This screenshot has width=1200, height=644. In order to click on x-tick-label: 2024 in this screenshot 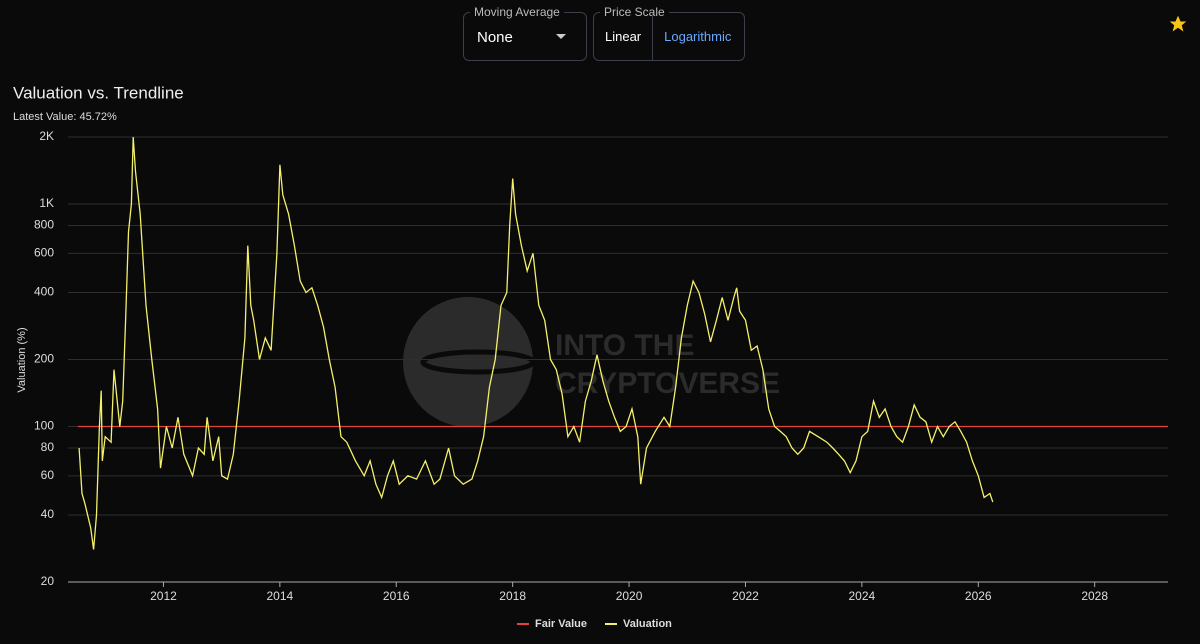, I will do `click(862, 596)`.